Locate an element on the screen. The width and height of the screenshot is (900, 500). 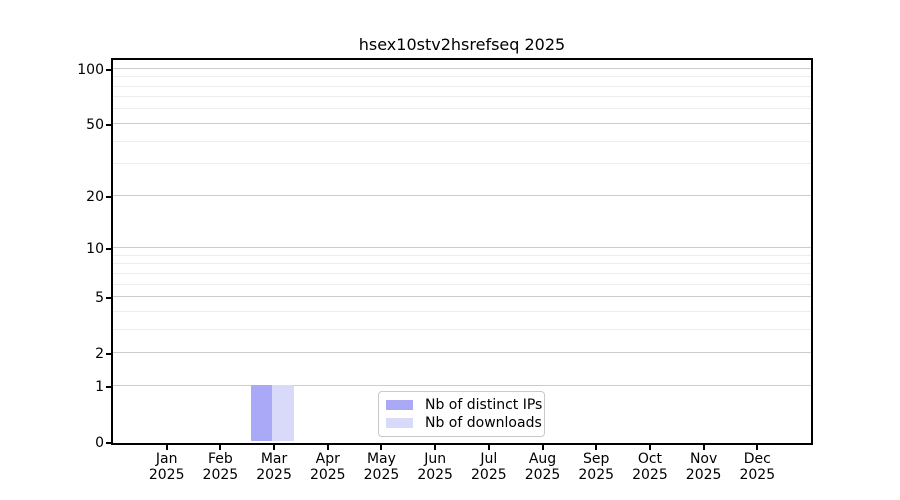
x-tick-month: Nov is located at coordinates (703, 459).